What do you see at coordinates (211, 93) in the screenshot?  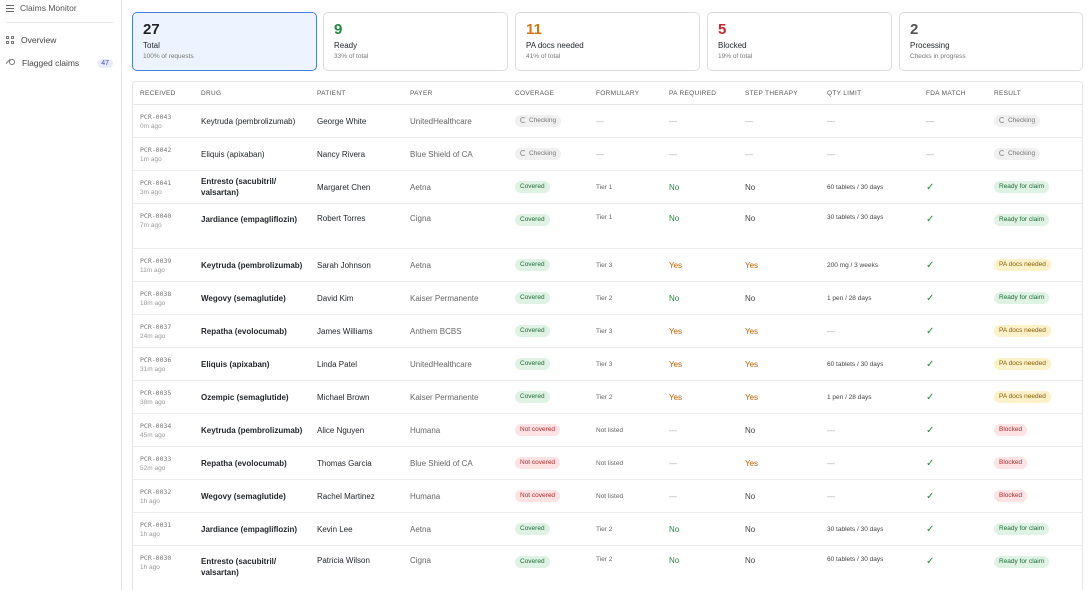 I see `column-header-drug: DRUG` at bounding box center [211, 93].